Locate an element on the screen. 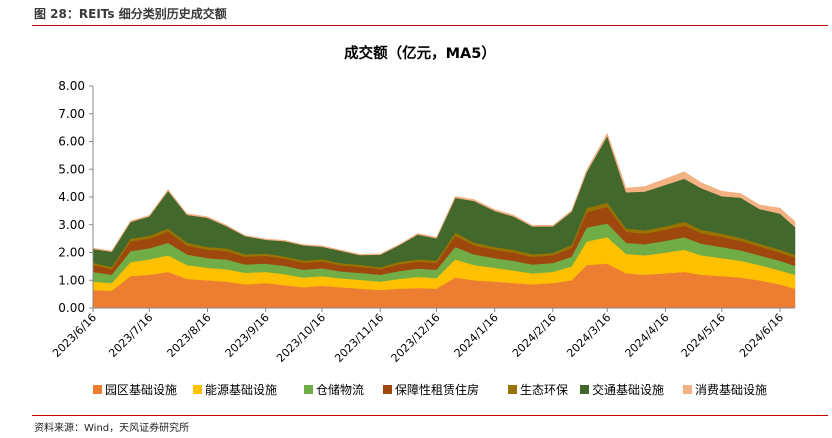 The image size is (832, 438). x-tick-label: 2024/1/16 is located at coordinates (476, 335).